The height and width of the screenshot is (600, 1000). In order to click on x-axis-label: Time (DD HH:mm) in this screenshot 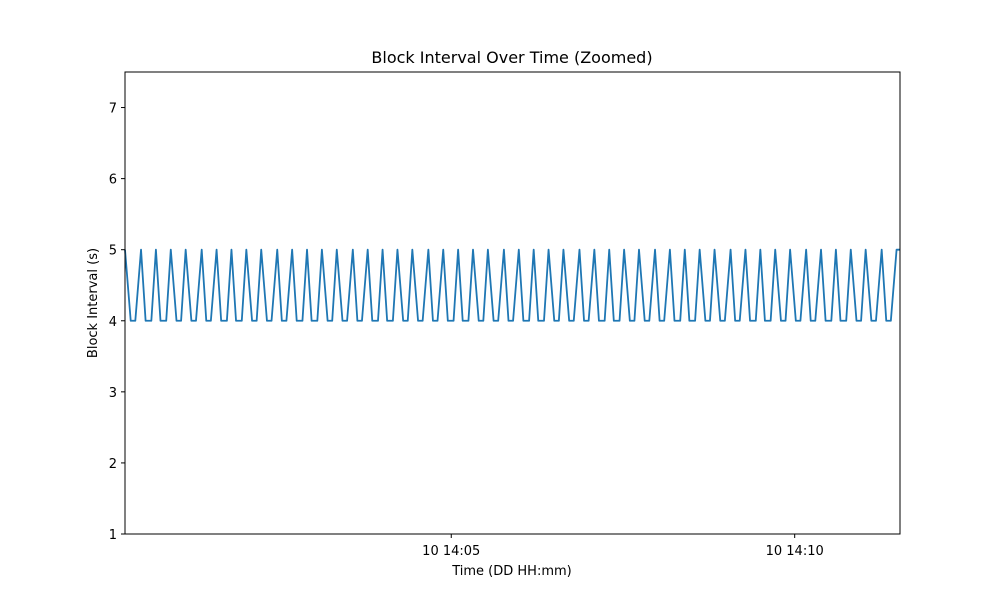, I will do `click(511, 571)`.